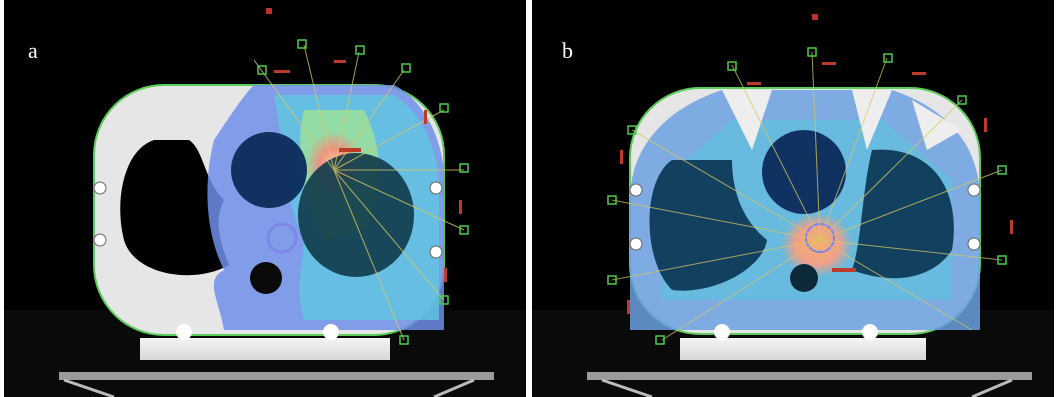 The height and width of the screenshot is (397, 1056). I want to click on panel-label-a: a, so click(33, 50).